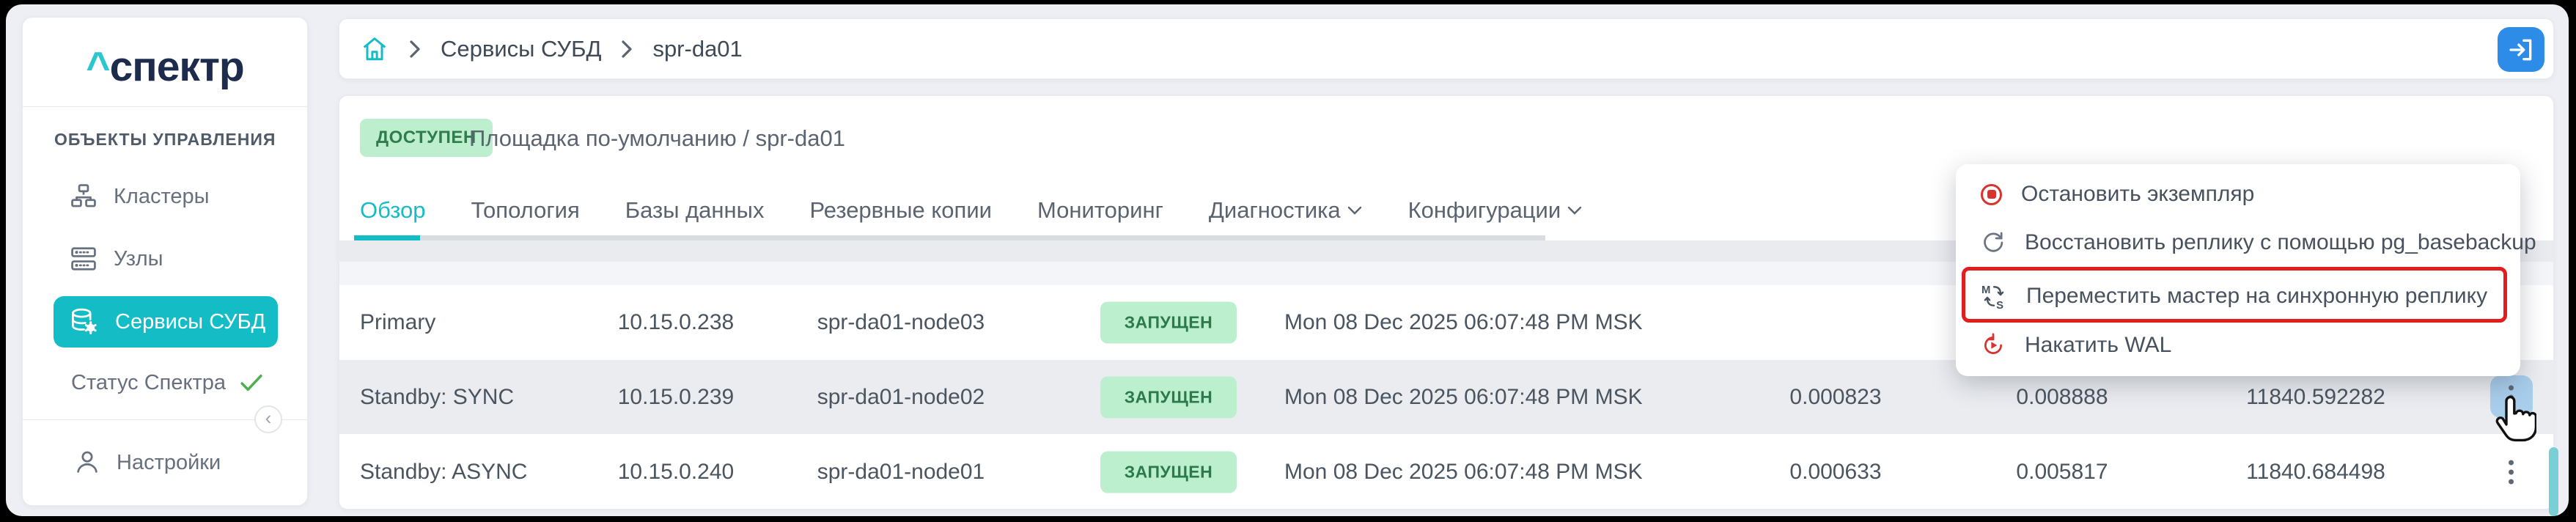 The image size is (2576, 522). I want to click on vertical-scrollbar-thumb, so click(2553, 481).